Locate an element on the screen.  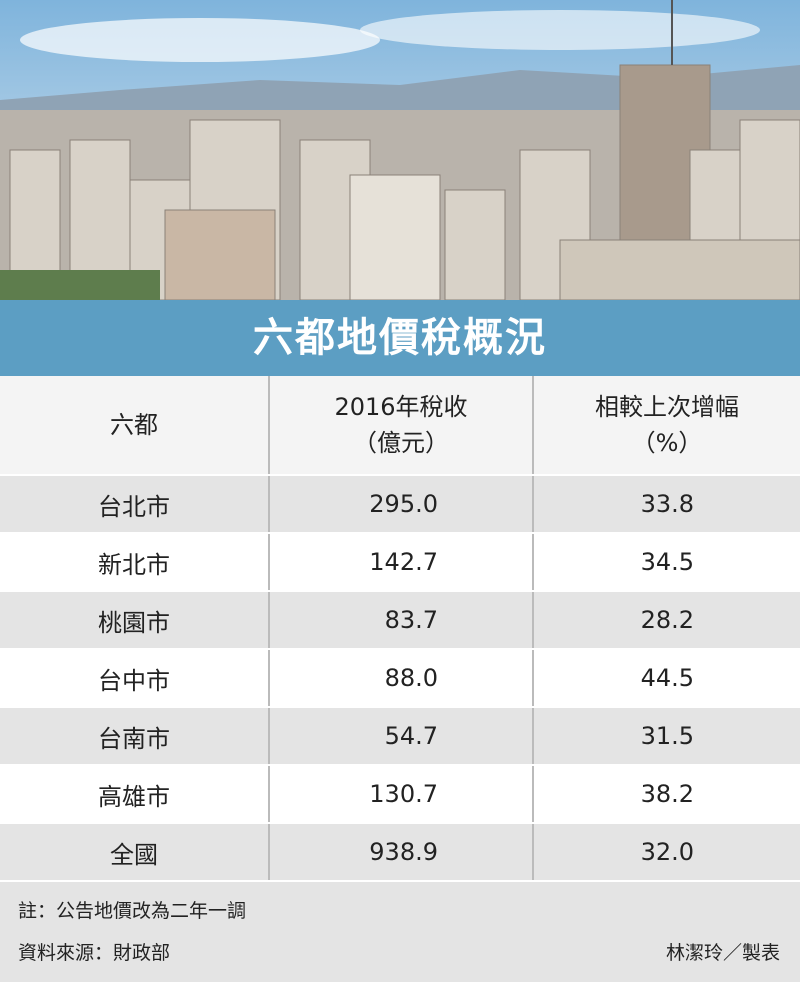
table-cell: 32.0 is located at coordinates (666, 852).